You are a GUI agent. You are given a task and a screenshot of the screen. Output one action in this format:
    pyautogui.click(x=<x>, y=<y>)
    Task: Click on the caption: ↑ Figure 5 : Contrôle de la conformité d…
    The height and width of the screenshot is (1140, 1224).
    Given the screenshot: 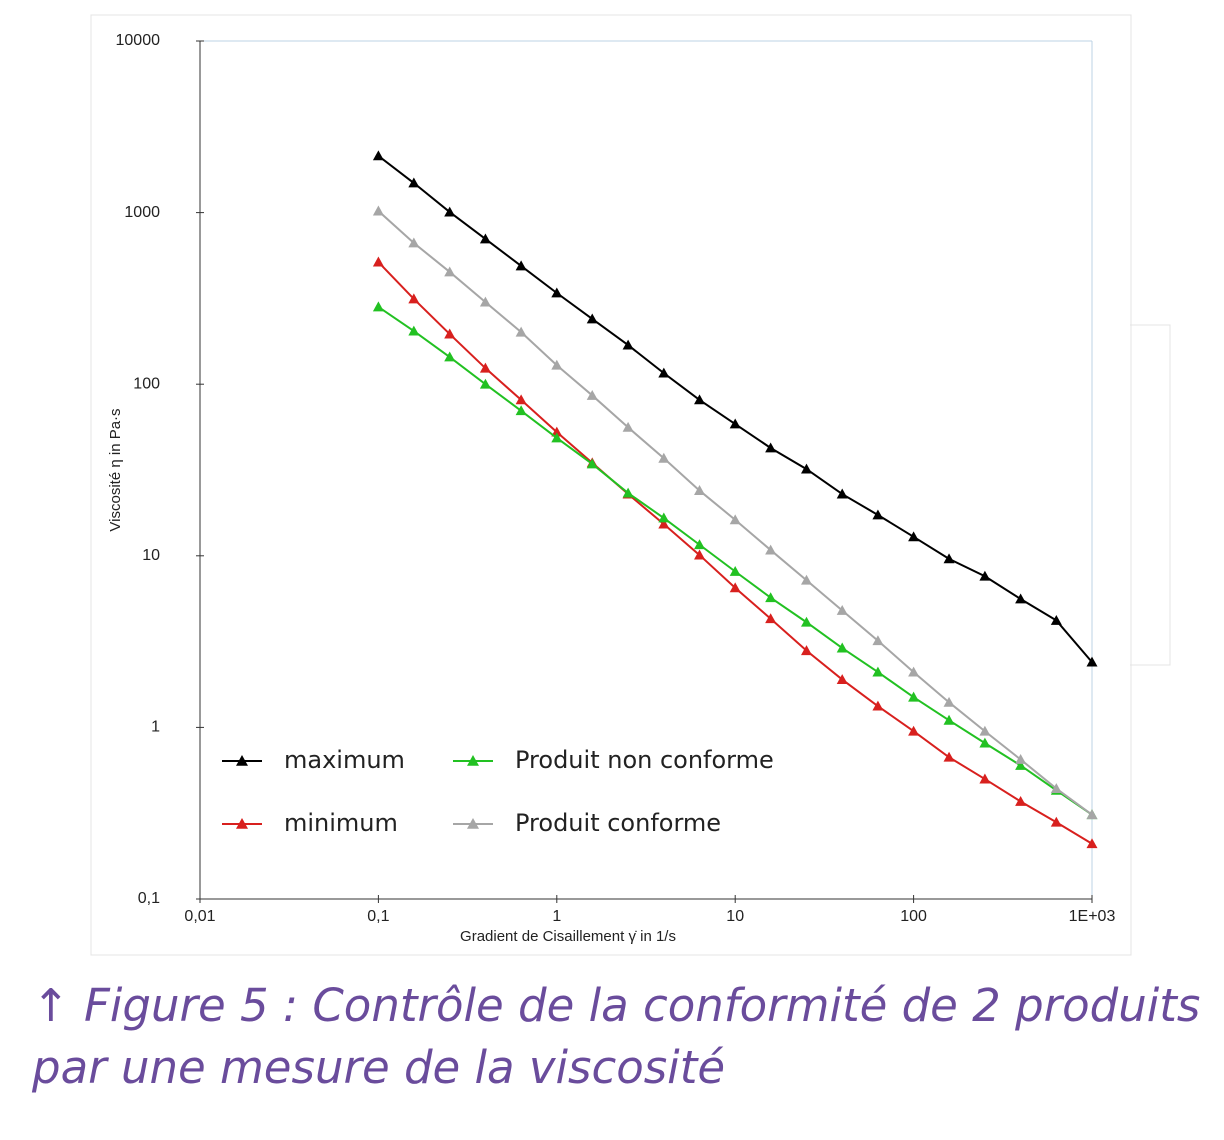 What is the action you would take?
    pyautogui.click(x=622, y=1037)
    